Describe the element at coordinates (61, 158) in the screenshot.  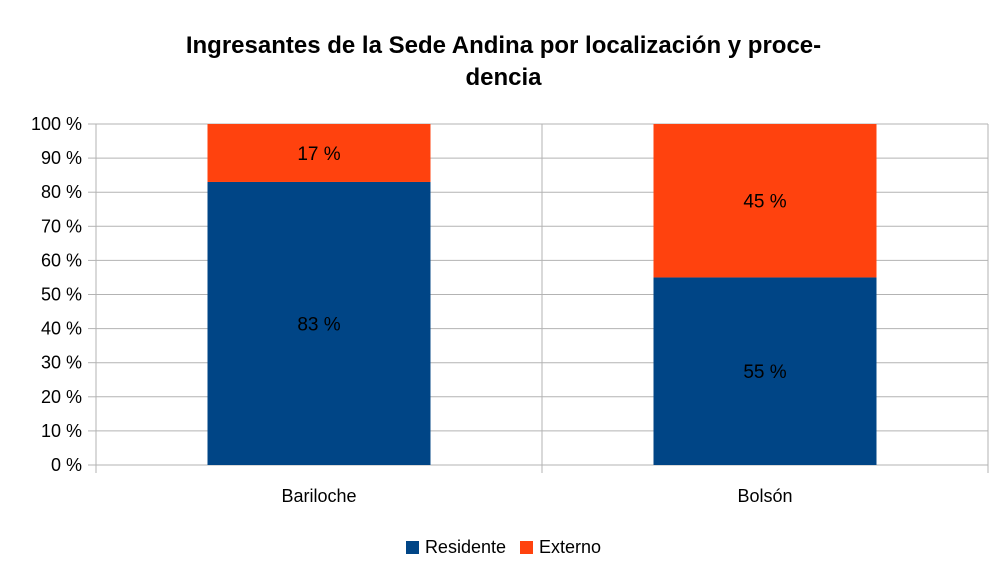
I see `y-tick-label: 90 %` at that location.